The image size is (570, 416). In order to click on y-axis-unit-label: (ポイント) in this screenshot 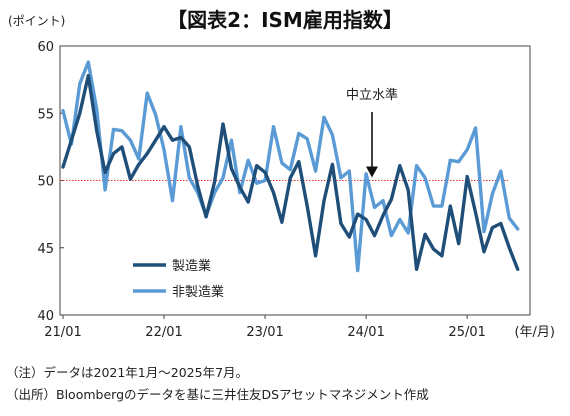, I will do `click(36, 21)`.